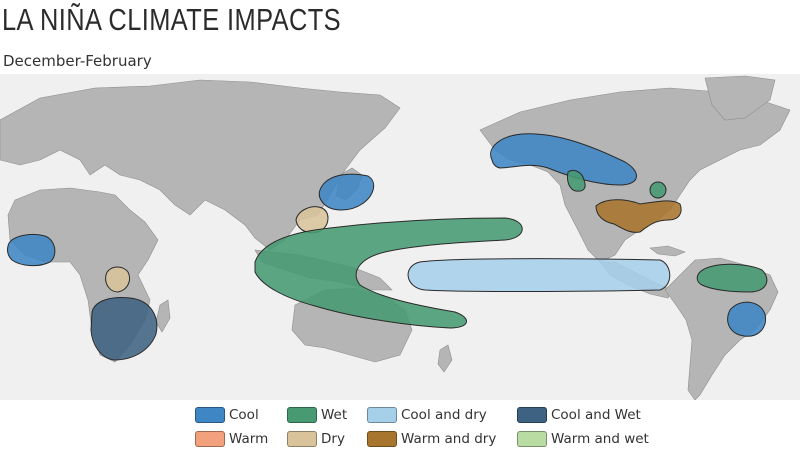 This screenshot has height=453, width=800. What do you see at coordinates (302, 439) in the screenshot?
I see `legend-swatch-dry` at bounding box center [302, 439].